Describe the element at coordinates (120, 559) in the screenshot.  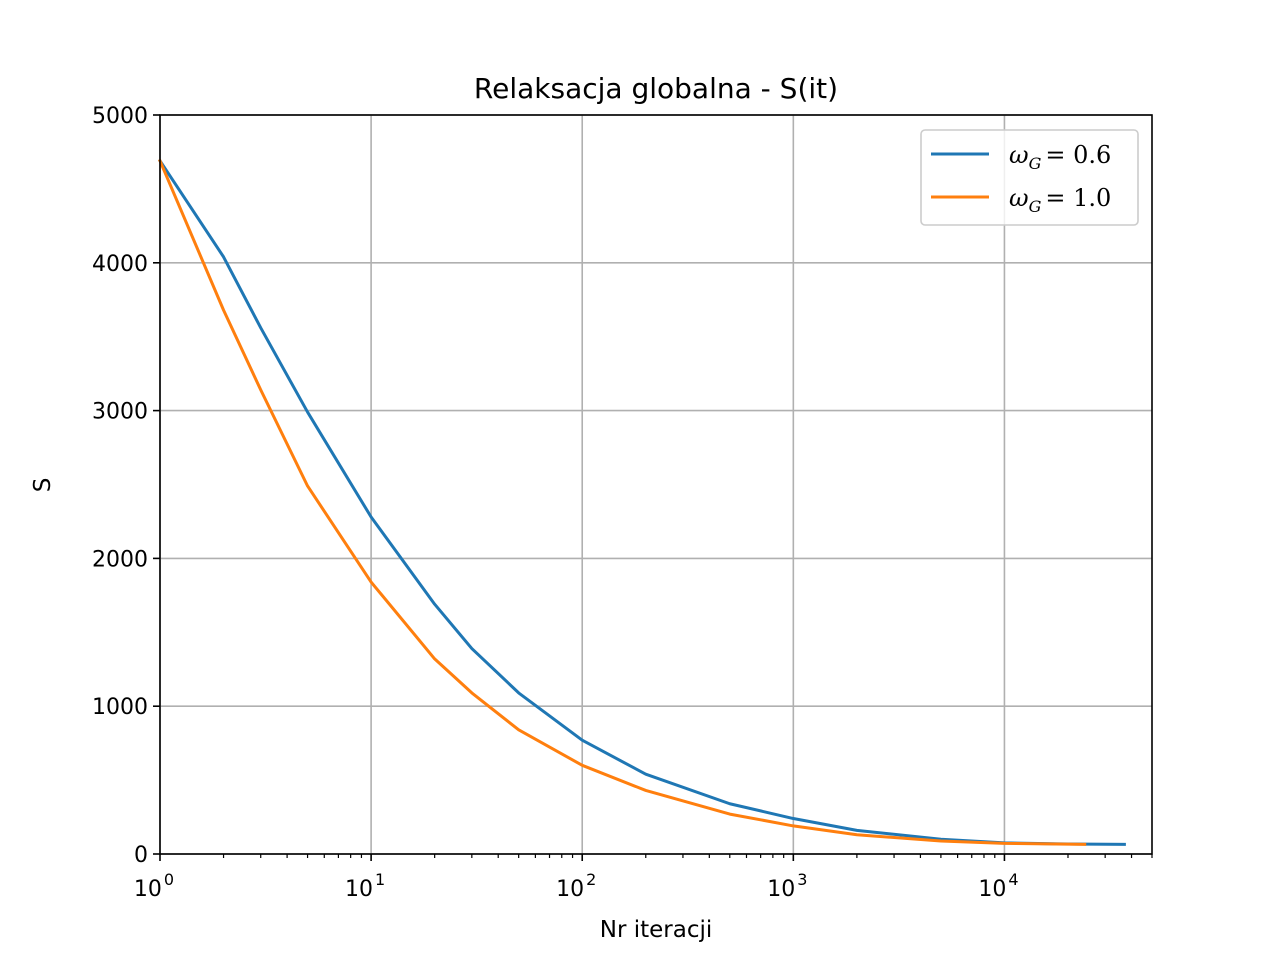
I see `y-tick-label: 2000` at that location.